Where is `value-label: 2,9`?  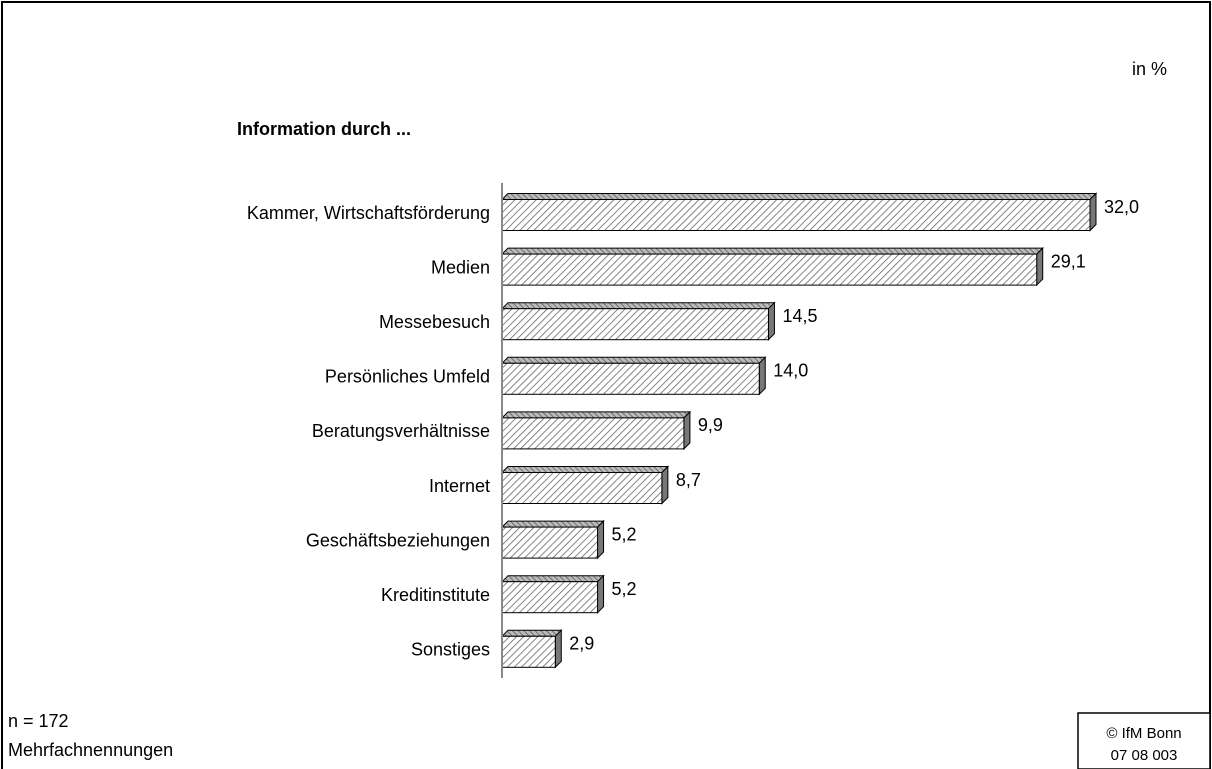 value-label: 2,9 is located at coordinates (581, 644).